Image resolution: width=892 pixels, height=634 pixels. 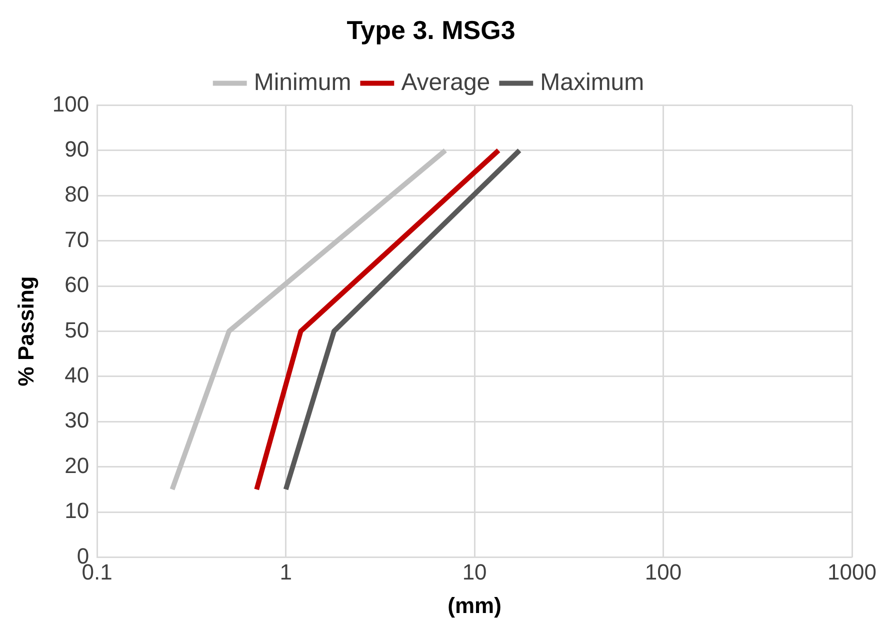 I want to click on legend-label: Average, so click(x=445, y=82).